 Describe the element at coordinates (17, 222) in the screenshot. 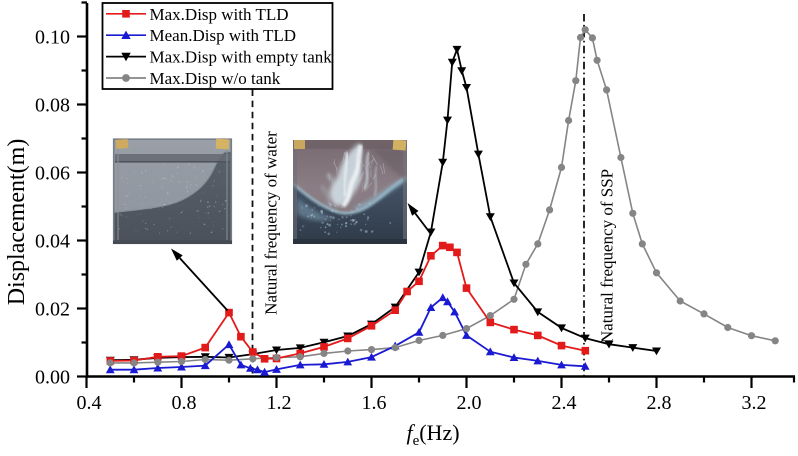

I see `svg-text: Displacement(m)` at that location.